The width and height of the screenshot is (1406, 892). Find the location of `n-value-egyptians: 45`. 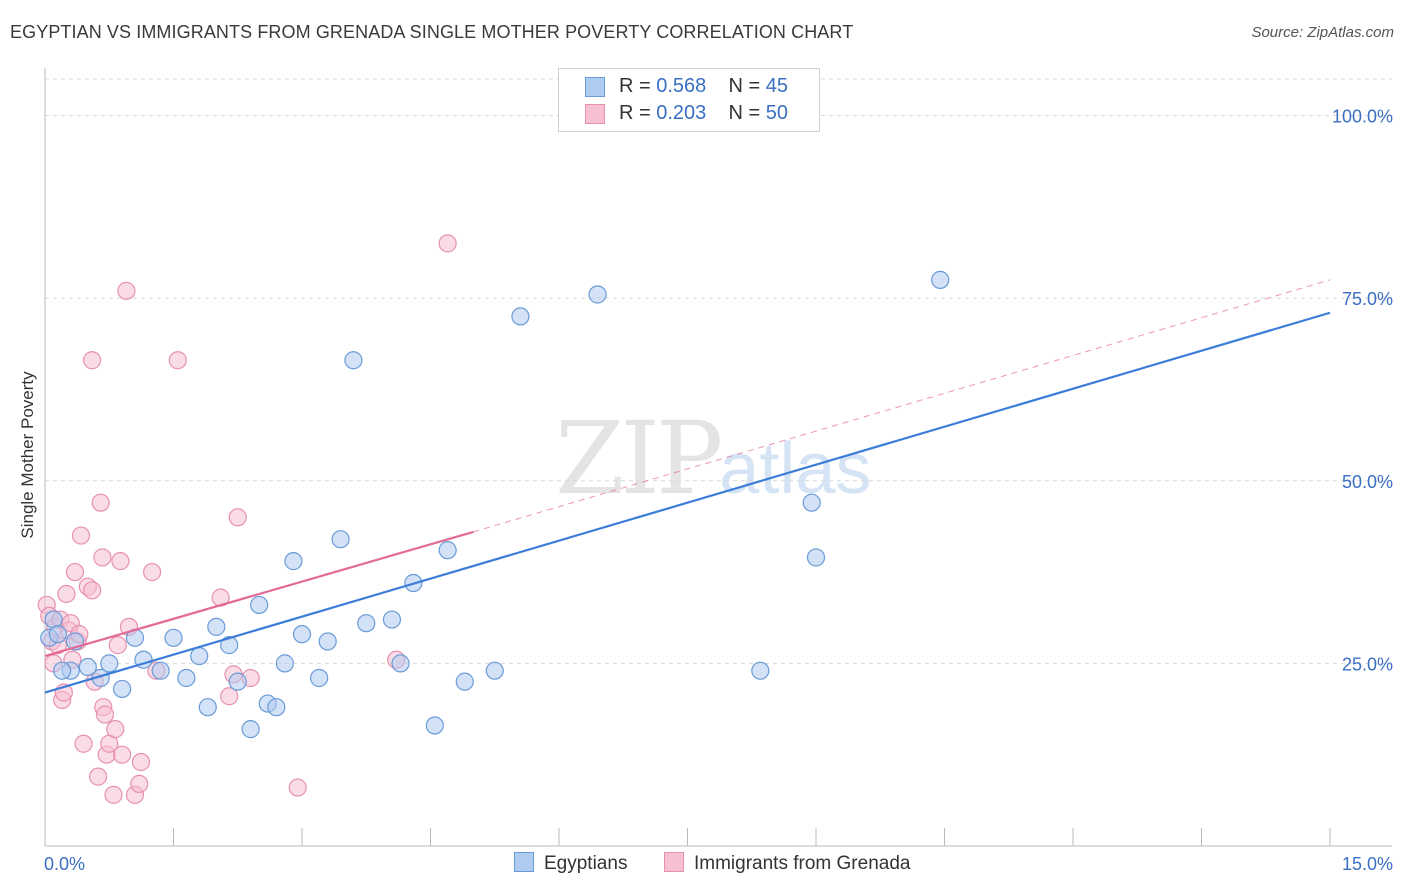

n-value-egyptians: 45 is located at coordinates (777, 86).